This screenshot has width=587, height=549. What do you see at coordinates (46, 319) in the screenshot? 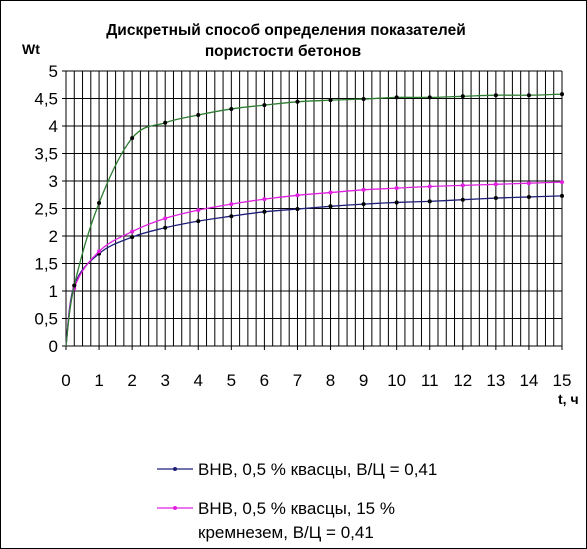
I see `y-tick-label: 0,5` at bounding box center [46, 319].